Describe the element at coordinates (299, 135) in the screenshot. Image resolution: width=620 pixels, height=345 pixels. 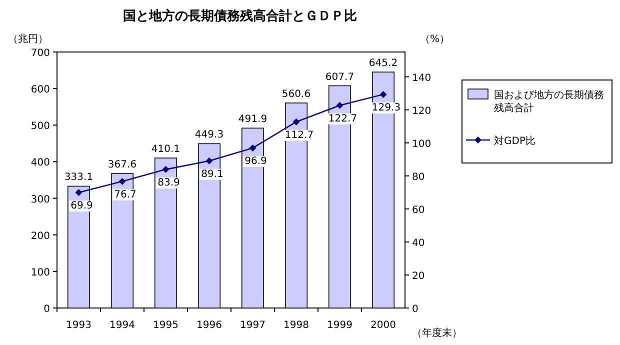
I see `data-label: 112.7` at that location.